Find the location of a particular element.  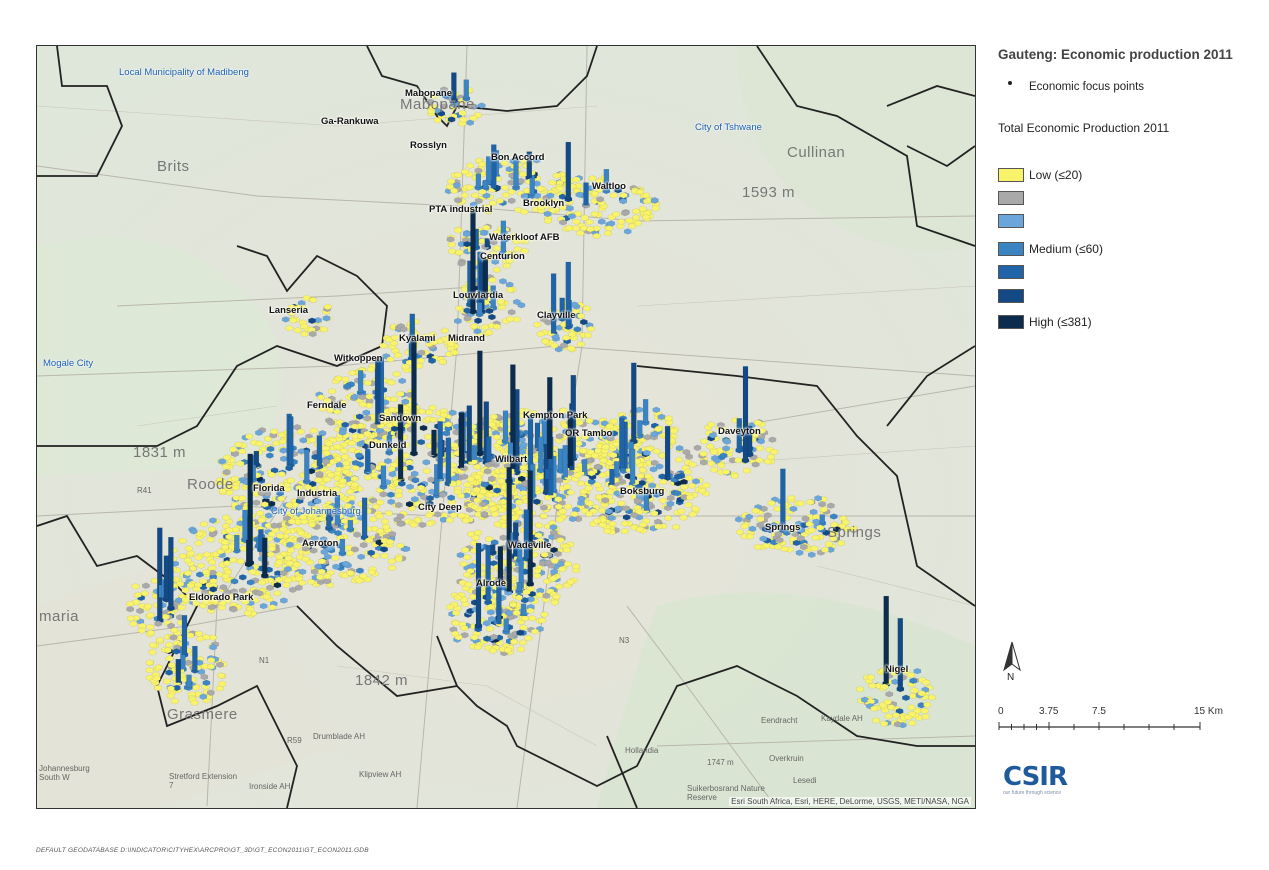

north-arrow-icon is located at coordinates (1012, 656).